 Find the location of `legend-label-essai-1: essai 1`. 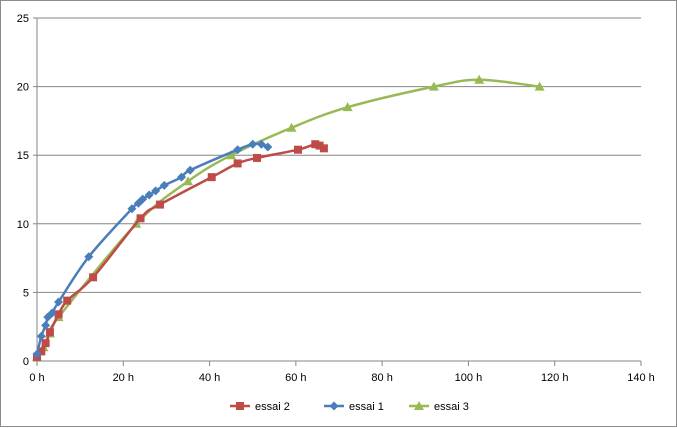

legend-label-essai-1: essai 1 is located at coordinates (366, 407).